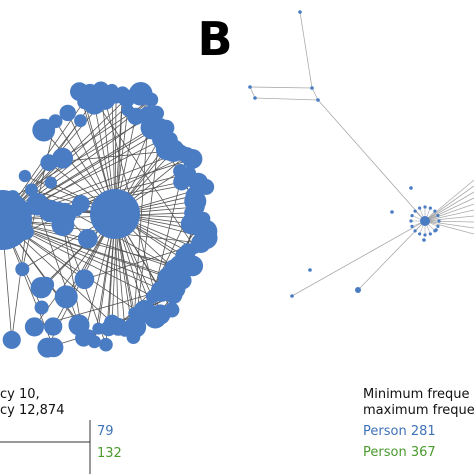  I want to click on legend-line: cy 10,, so click(20, 394).